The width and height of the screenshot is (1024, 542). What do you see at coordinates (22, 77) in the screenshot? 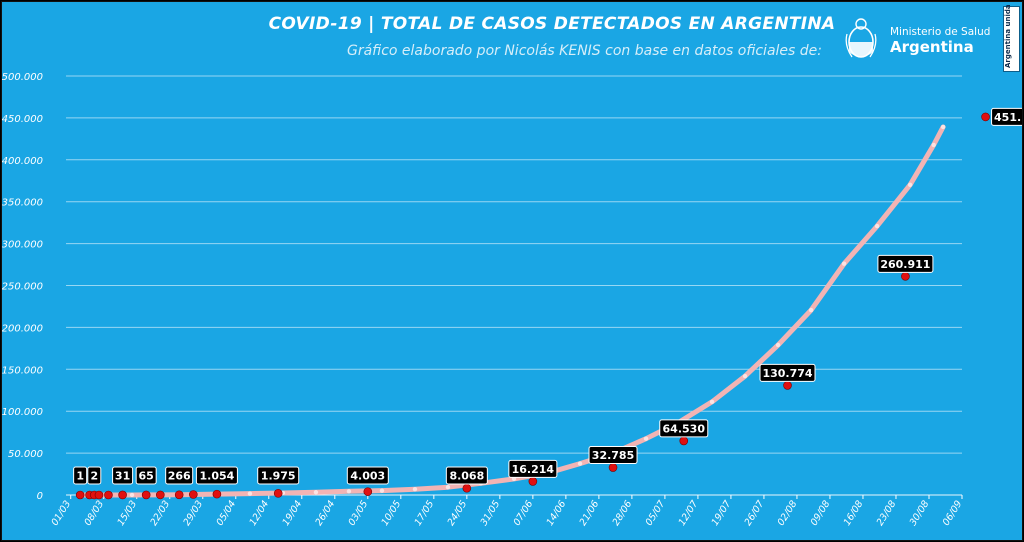
I see `y-tick-label: 500.000` at bounding box center [22, 77].